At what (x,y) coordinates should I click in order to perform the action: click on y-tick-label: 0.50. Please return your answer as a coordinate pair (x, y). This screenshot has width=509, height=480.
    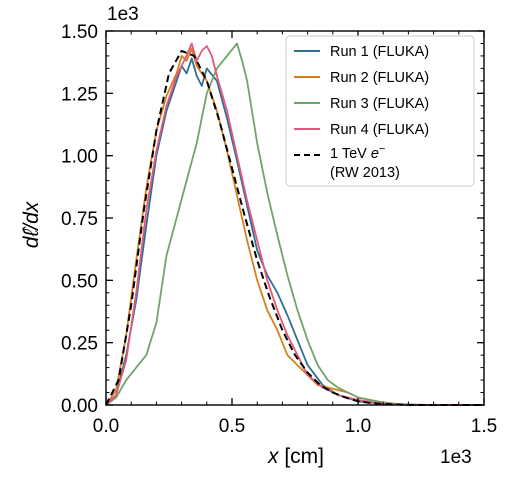
    Looking at the image, I should click on (79, 281).